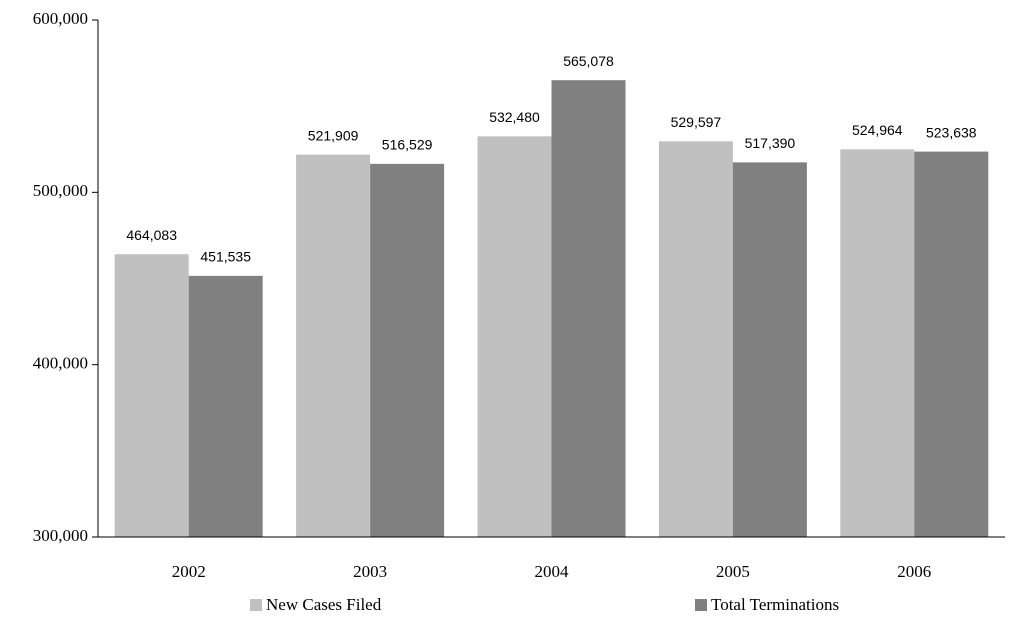  Describe the element at coordinates (951, 132) in the screenshot. I see `value-label: 523,638` at that location.